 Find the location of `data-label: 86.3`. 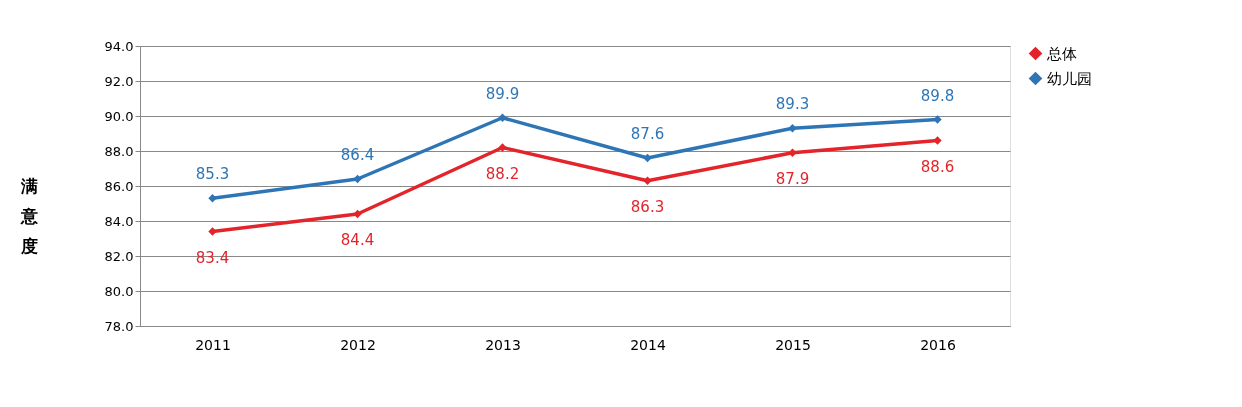

data-label: 86.3 is located at coordinates (647, 206).